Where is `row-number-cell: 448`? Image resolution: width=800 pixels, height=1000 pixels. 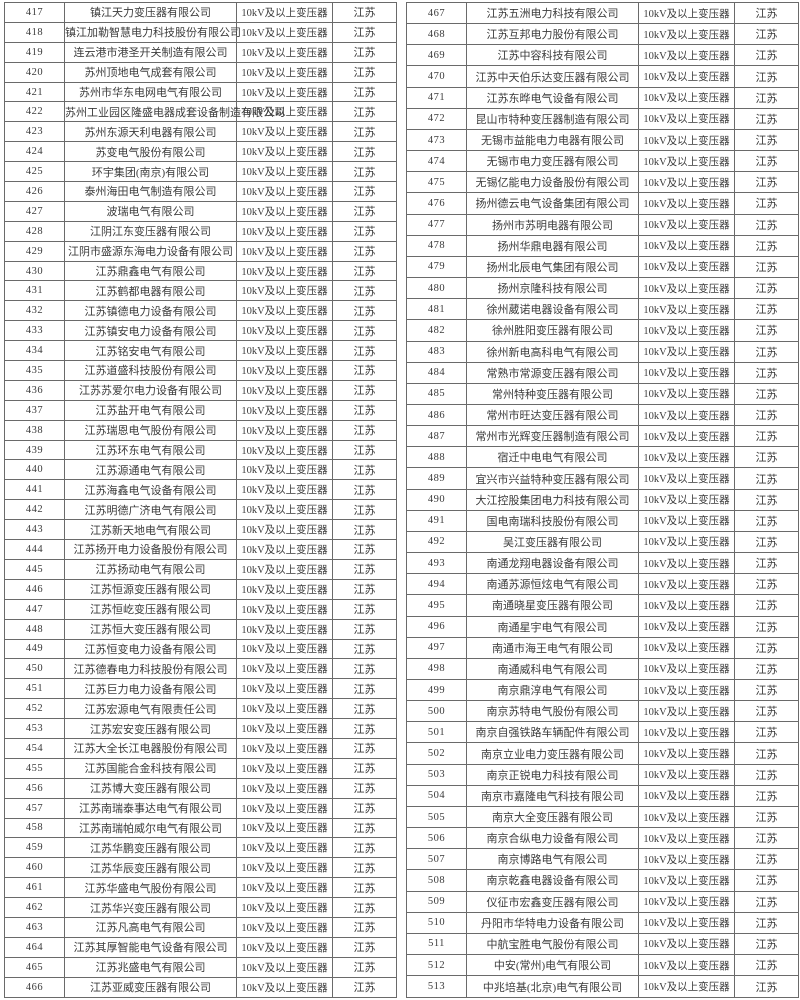
row-number-cell: 448 is located at coordinates (34, 629).